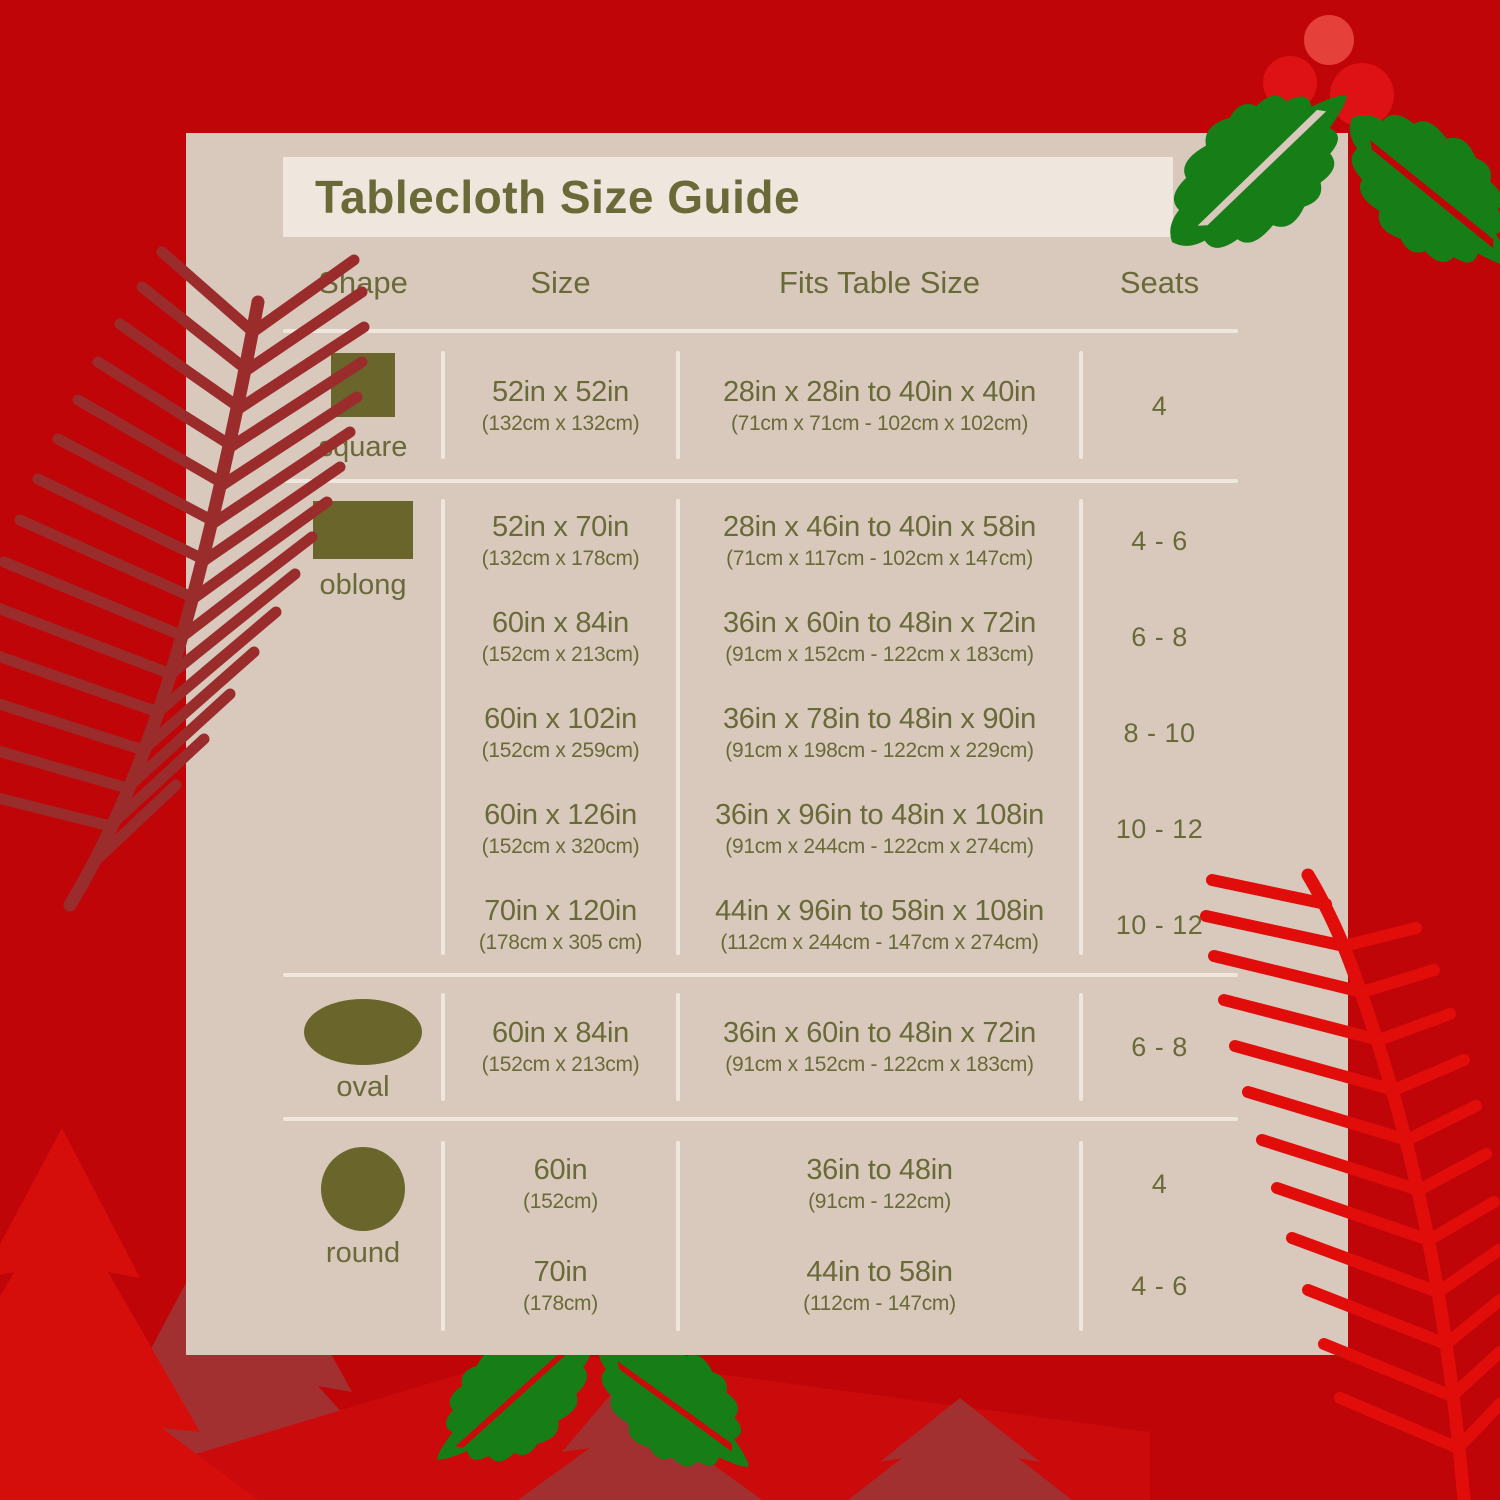 The width and height of the screenshot is (1500, 1500). Describe the element at coordinates (560, 392) in the screenshot. I see `size-value: 52in x 52in` at that location.